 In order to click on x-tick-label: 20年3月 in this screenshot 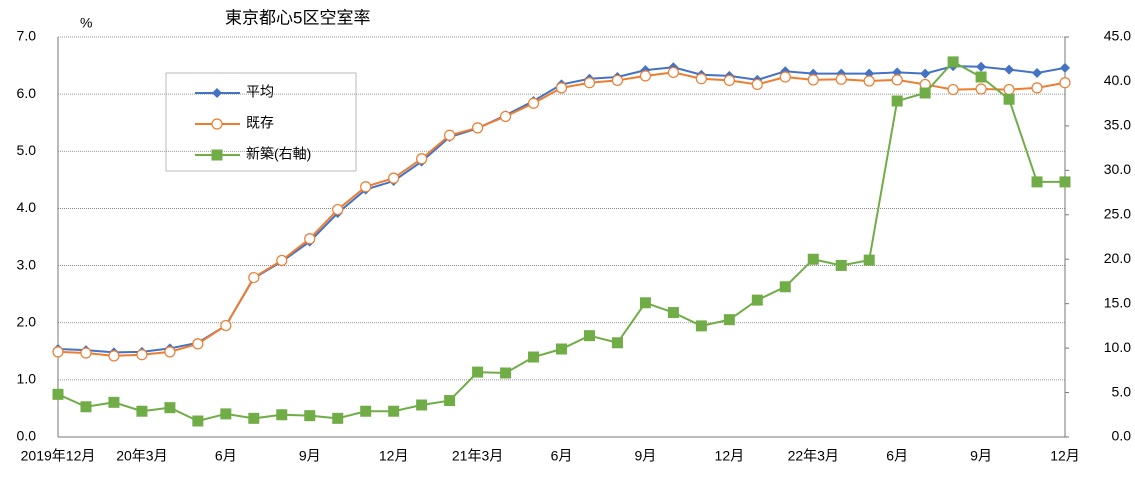, I will do `click(141, 456)`.